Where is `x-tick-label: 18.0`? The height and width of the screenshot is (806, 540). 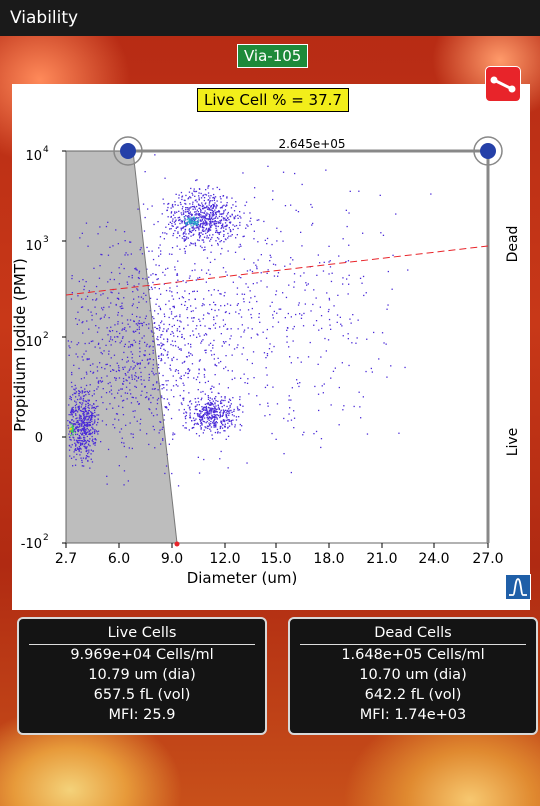
x-tick-label: 18.0 is located at coordinates (328, 559).